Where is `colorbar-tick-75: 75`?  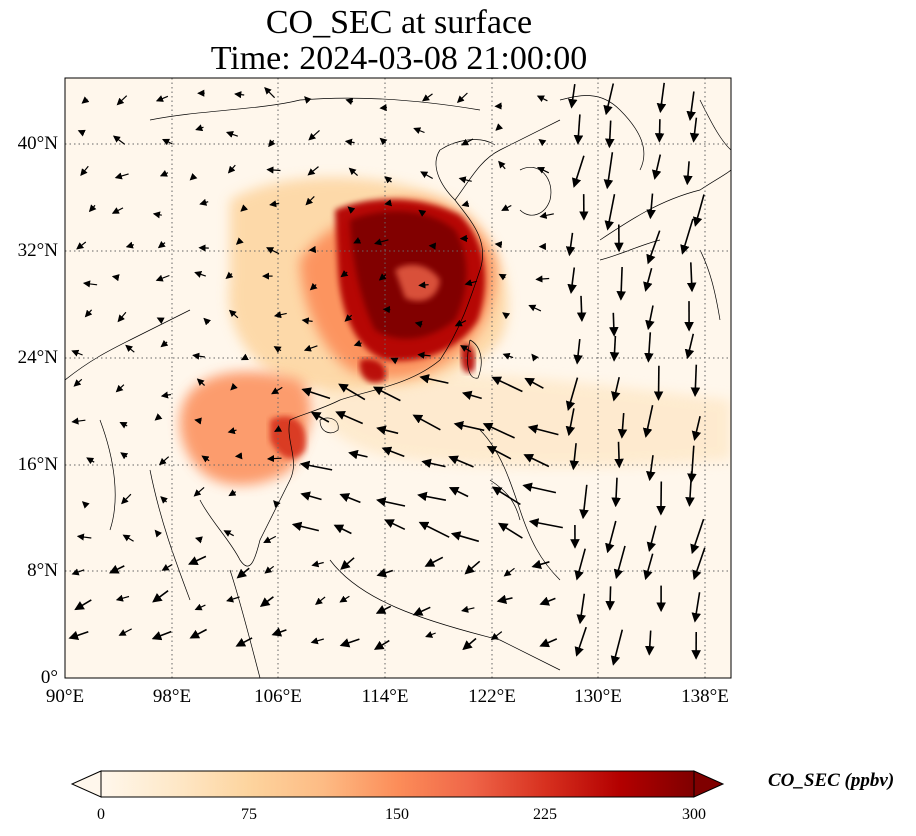 colorbar-tick-75: 75 is located at coordinates (249, 814).